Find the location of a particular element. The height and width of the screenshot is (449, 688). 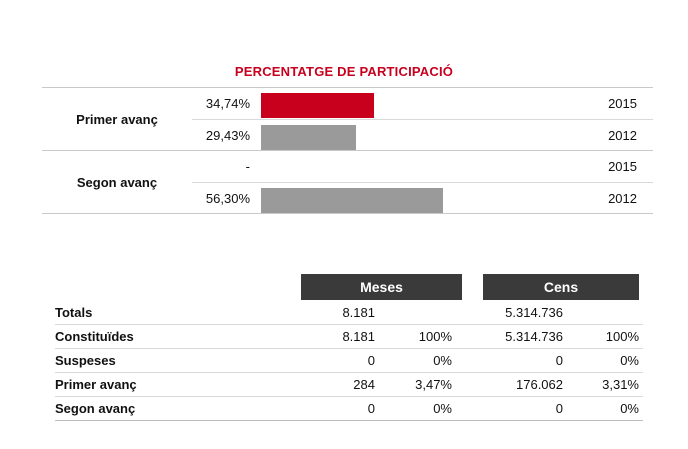

participation-percent: 29,43% is located at coordinates (227, 135).